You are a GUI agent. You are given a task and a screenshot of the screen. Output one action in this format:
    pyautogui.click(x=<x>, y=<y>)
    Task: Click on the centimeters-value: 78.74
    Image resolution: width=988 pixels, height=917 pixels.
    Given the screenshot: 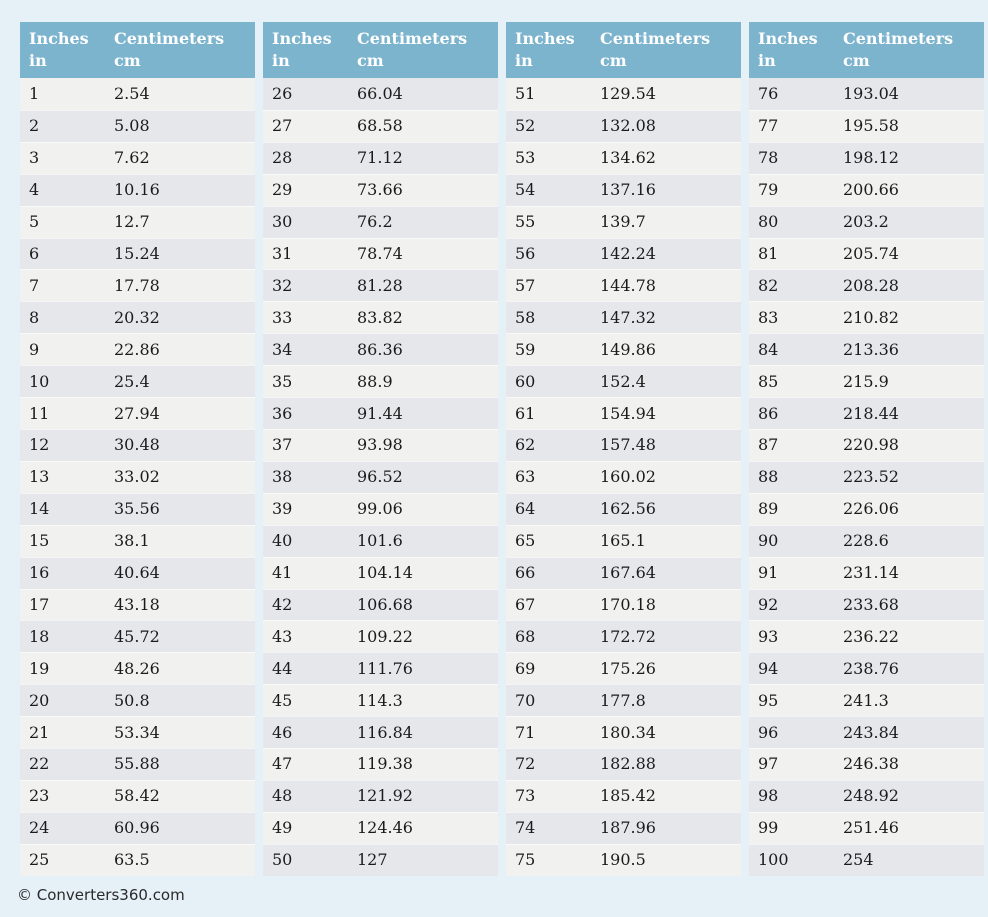 What is the action you would take?
    pyautogui.click(x=380, y=253)
    